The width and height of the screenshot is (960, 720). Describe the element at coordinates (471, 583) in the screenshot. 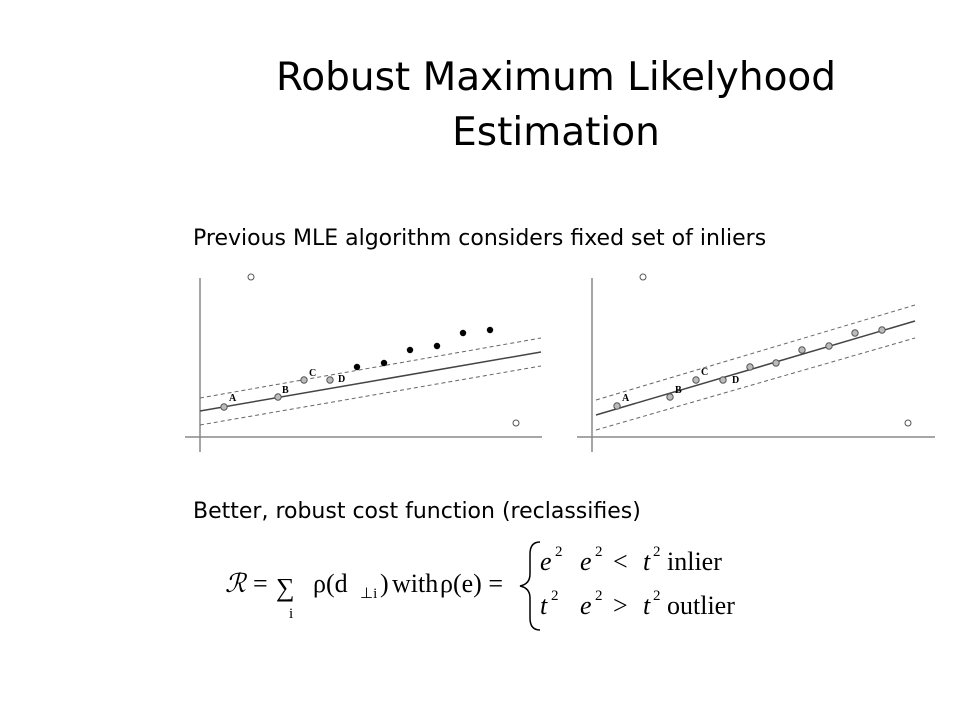

I see `formula-part: ρ(e) =` at that location.